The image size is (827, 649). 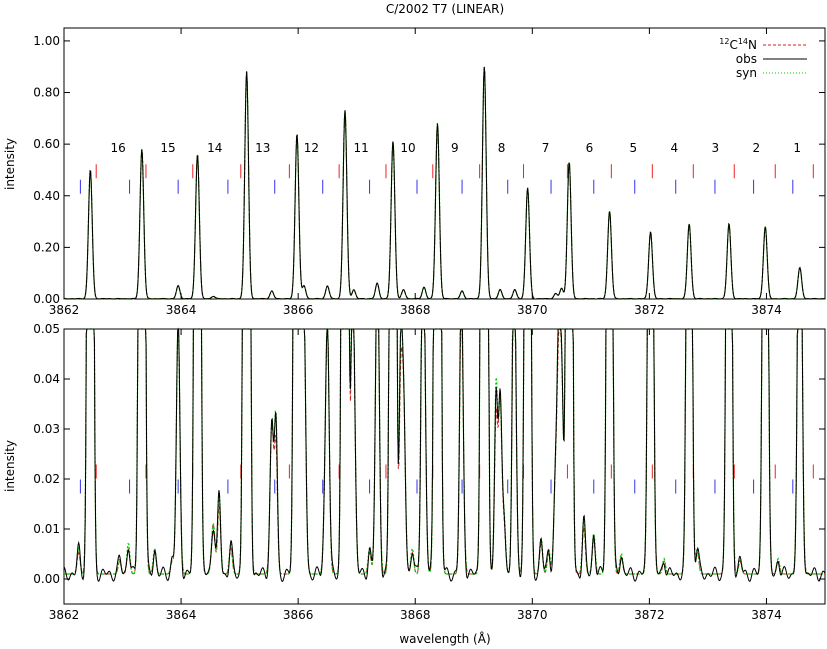 What do you see at coordinates (746, 73) in the screenshot?
I see `legend-label-syn: syn` at bounding box center [746, 73].